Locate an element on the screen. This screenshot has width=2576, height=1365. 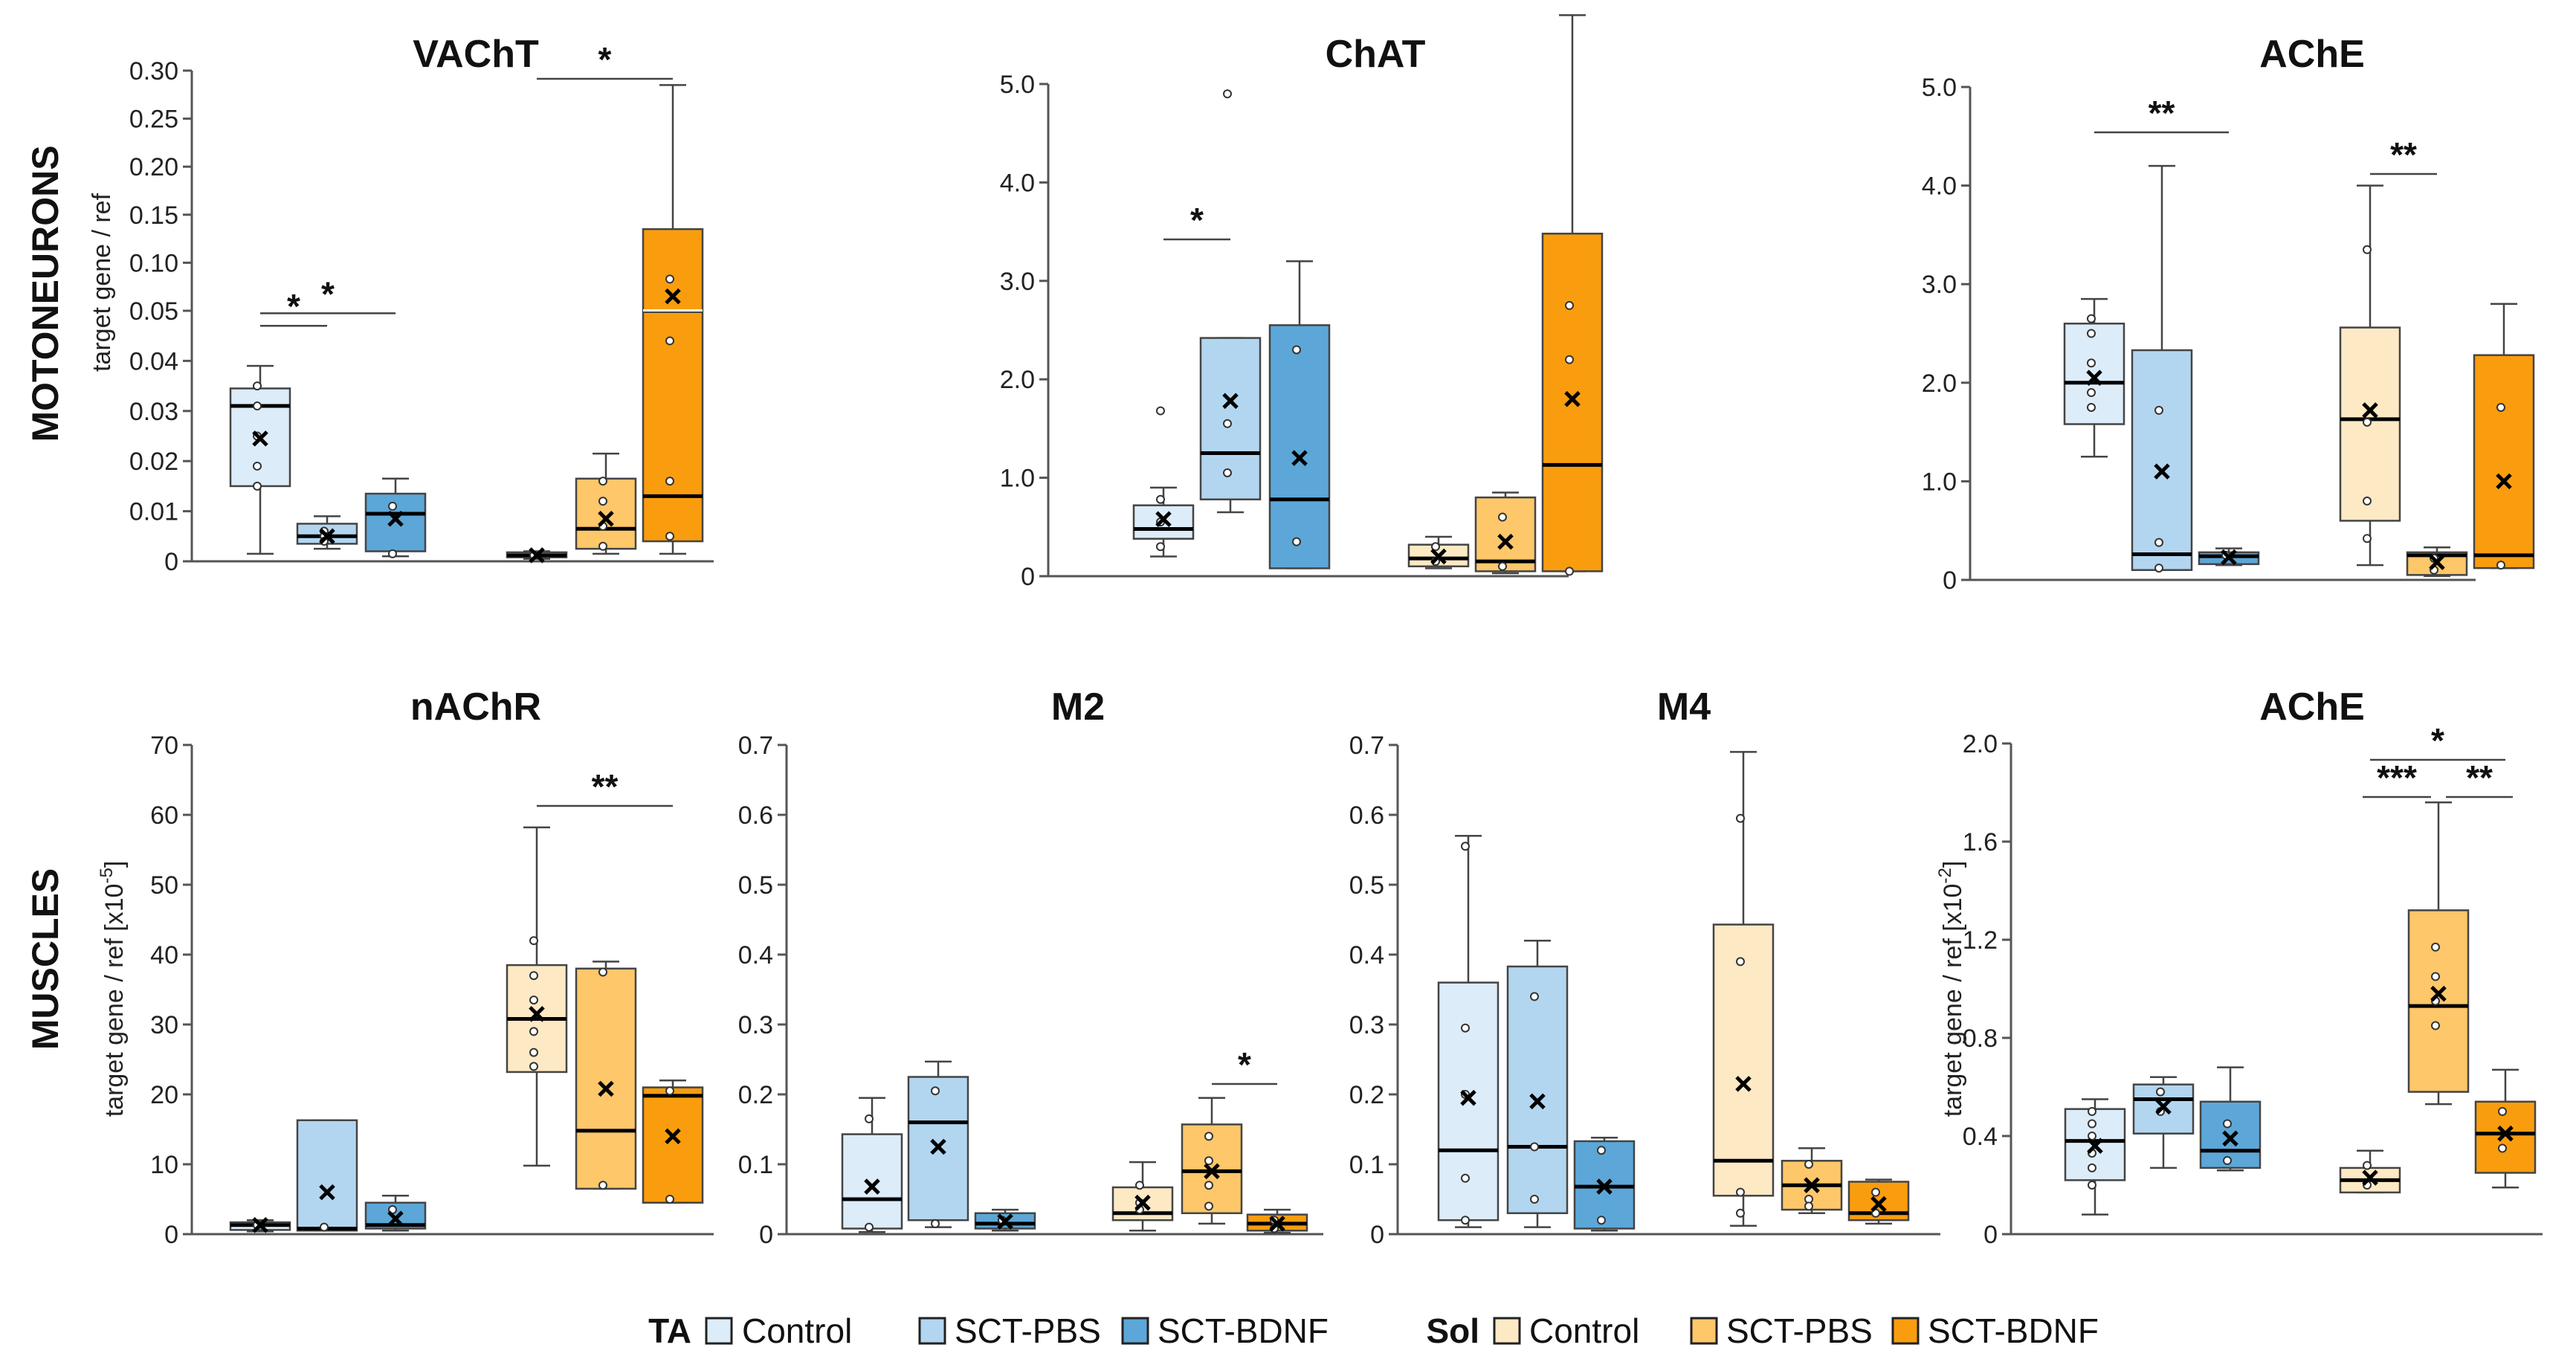
significance-label: ** is located at coordinates (2162, 113).